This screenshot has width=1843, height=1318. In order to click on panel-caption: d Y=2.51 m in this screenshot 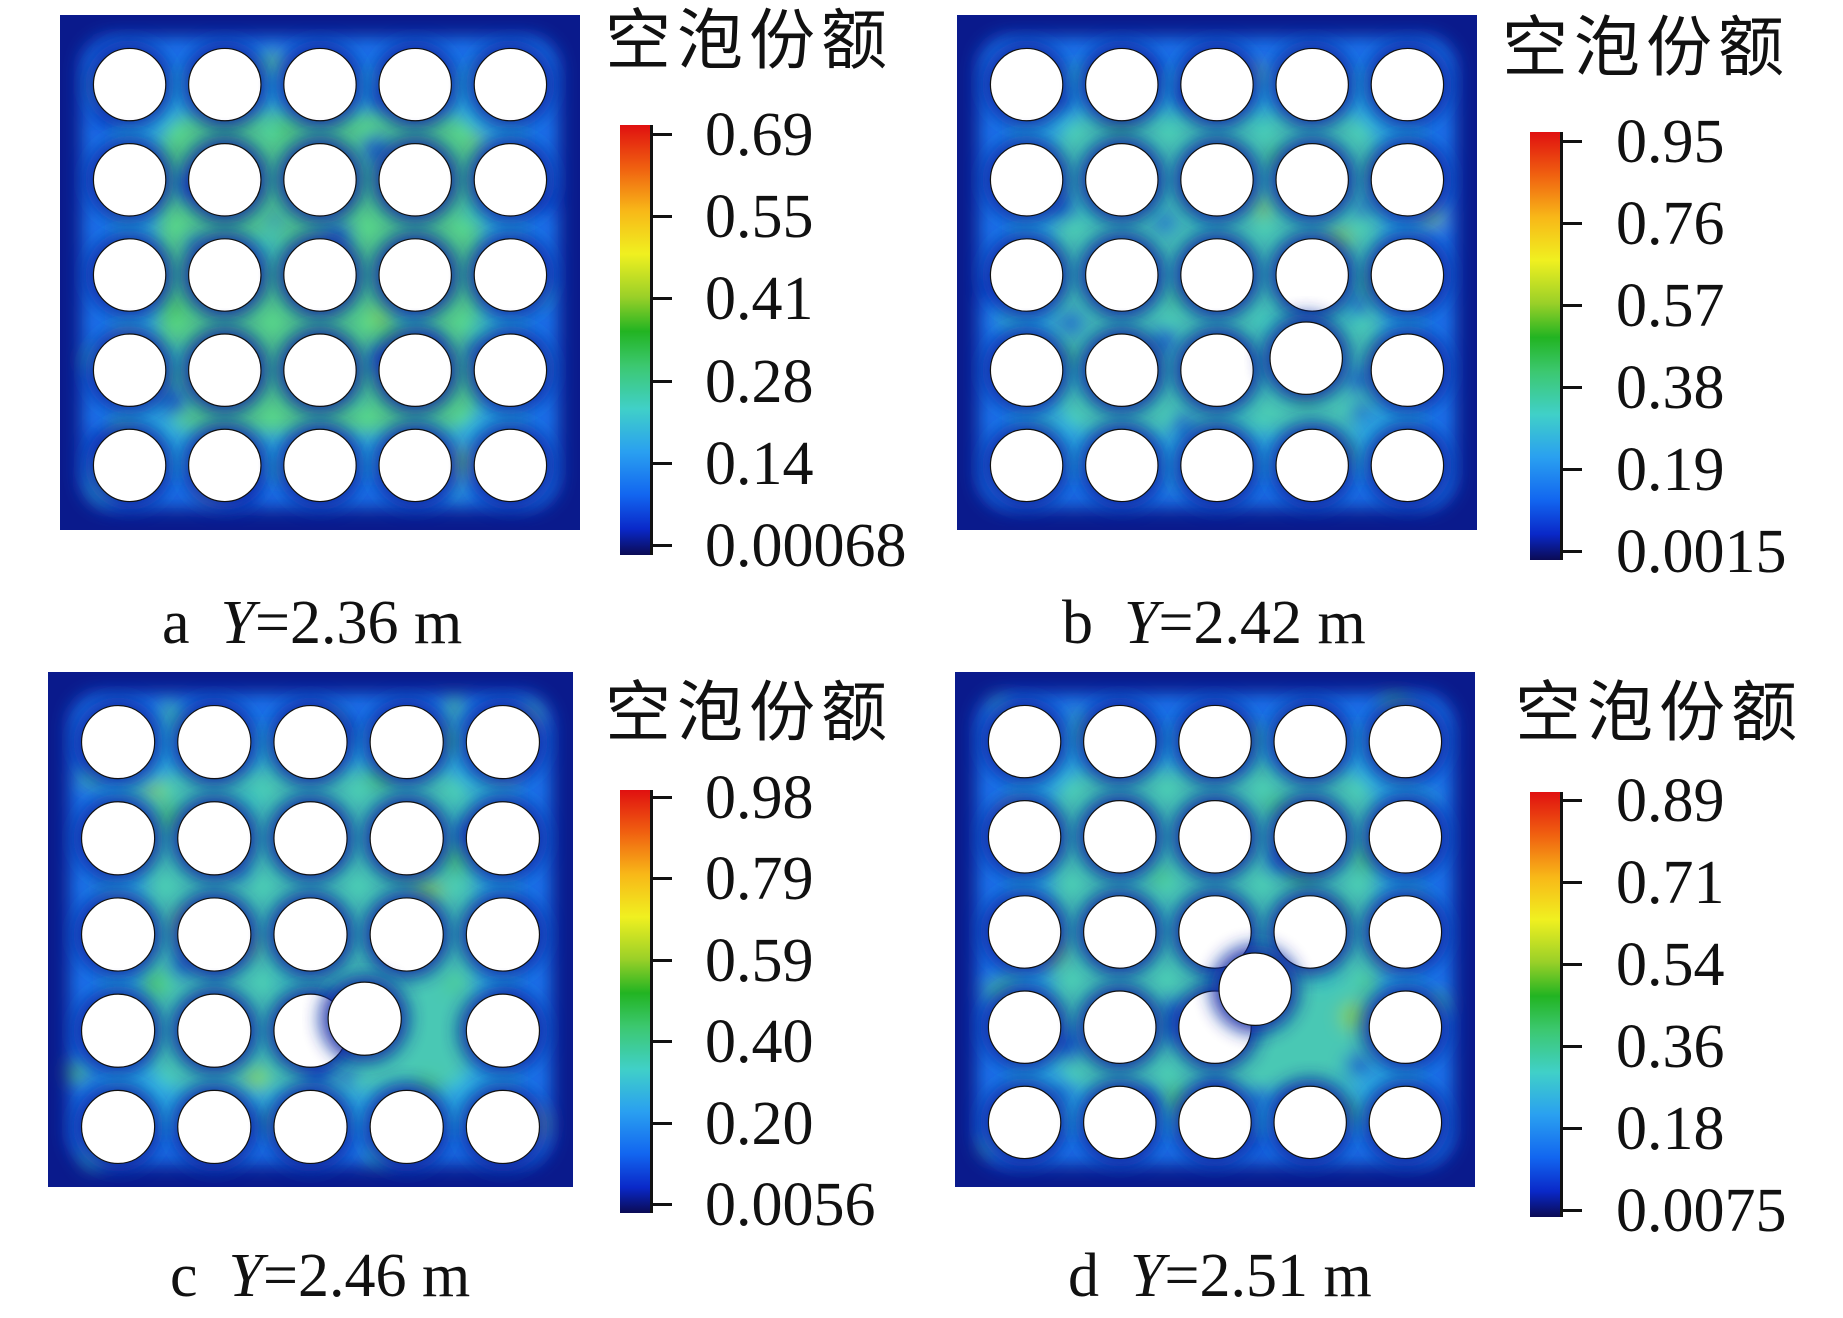, I will do `click(1220, 1276)`.